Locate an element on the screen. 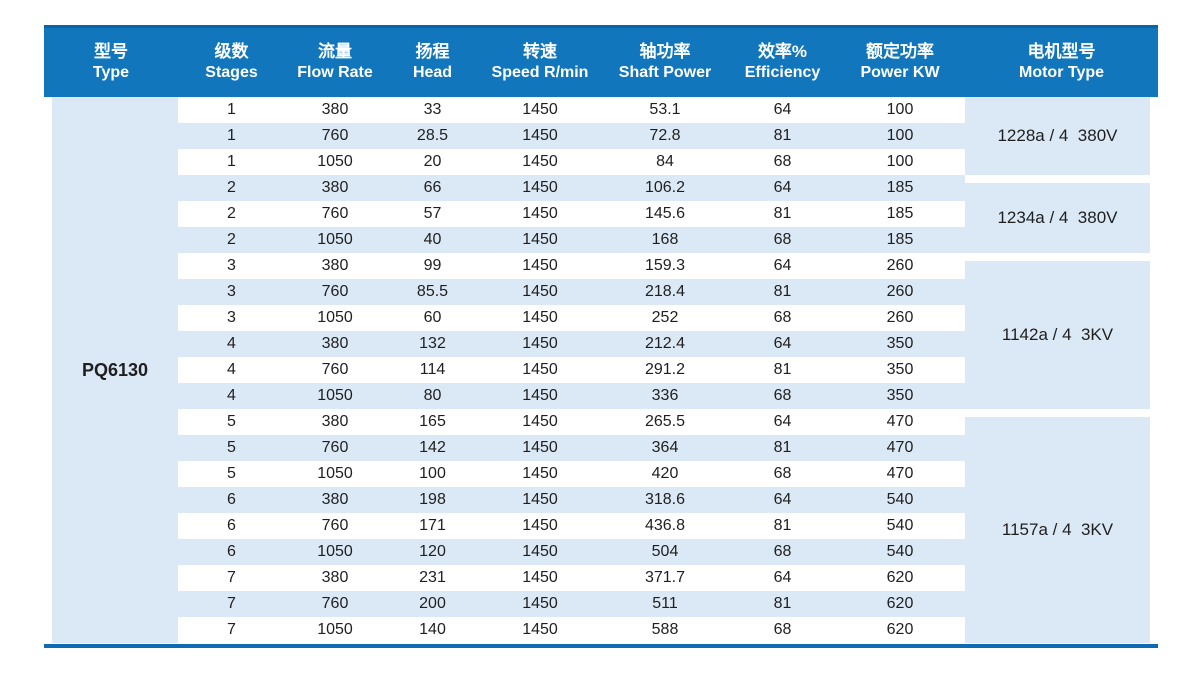 The width and height of the screenshot is (1200, 675). table-cell: 760 is located at coordinates (335, 447).